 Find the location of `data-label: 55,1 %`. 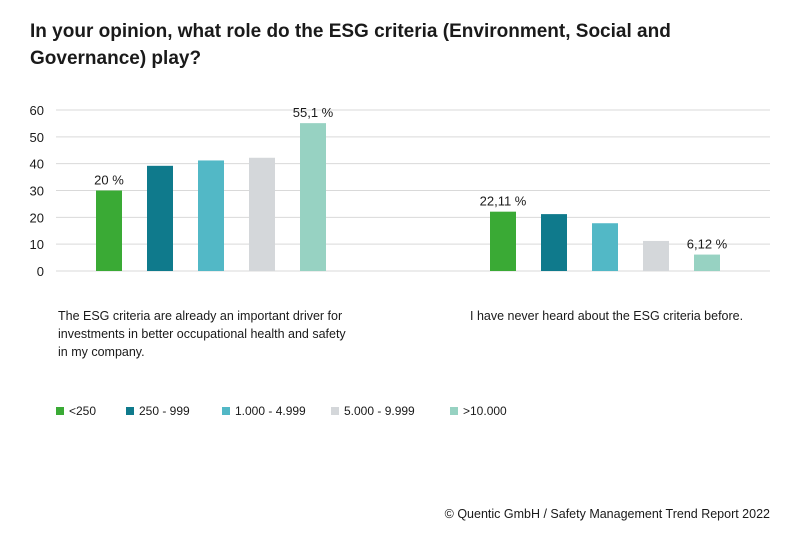

data-label: 55,1 % is located at coordinates (313, 112).